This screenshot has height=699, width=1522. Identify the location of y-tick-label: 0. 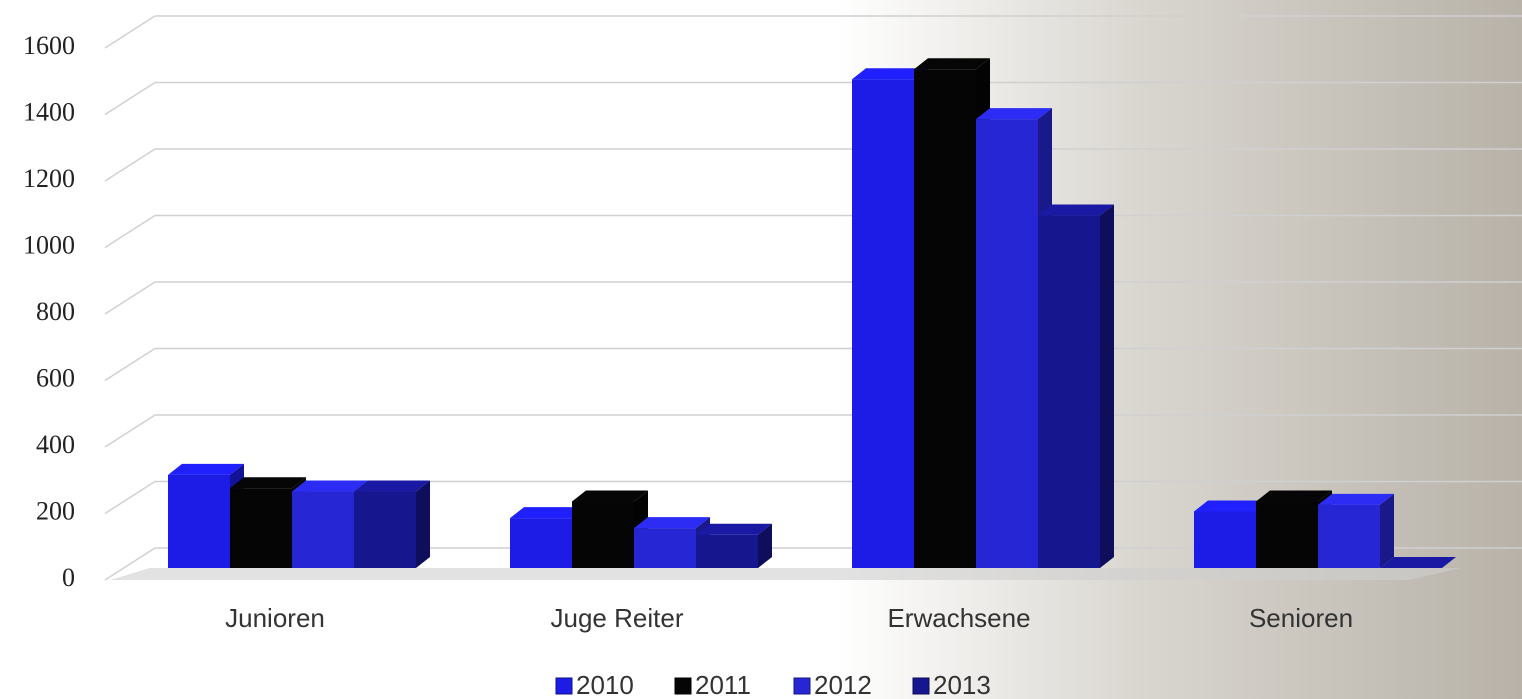
(68, 577).